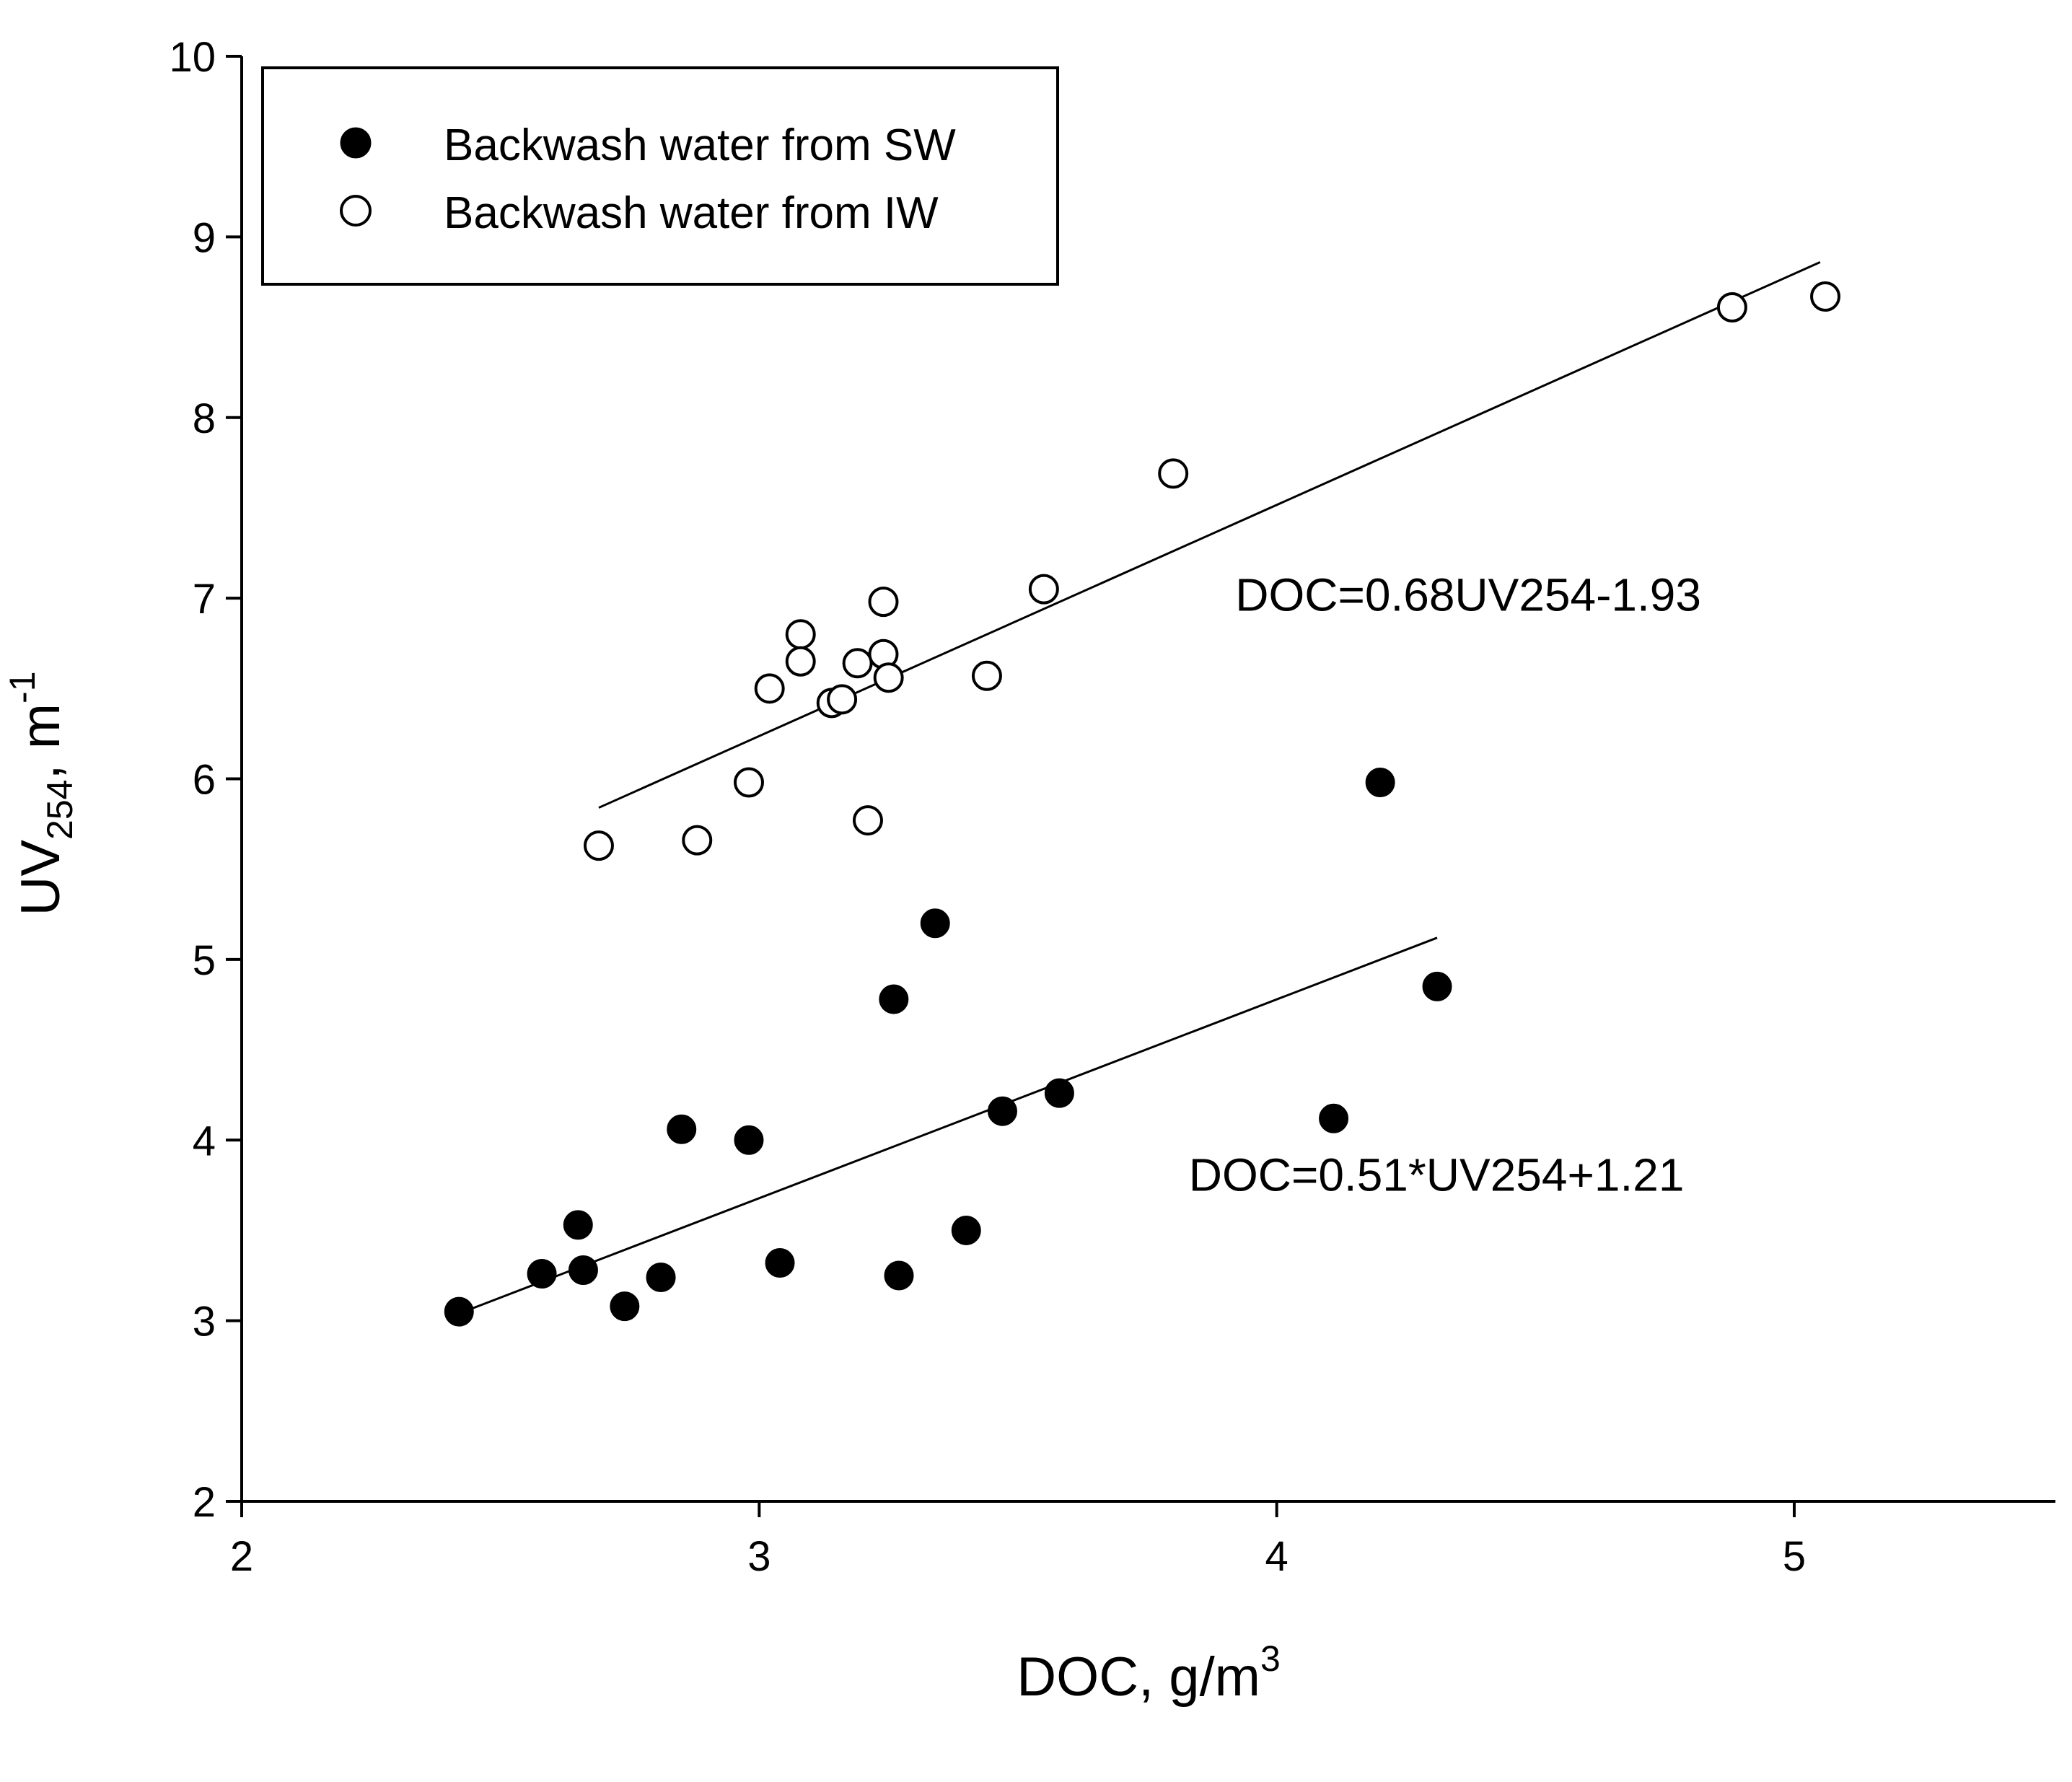 This screenshot has width=2072, height=1782. What do you see at coordinates (1437, 1175) in the screenshot?
I see `sw-equation-label: DOC=0.51*UV254+1.21` at bounding box center [1437, 1175].